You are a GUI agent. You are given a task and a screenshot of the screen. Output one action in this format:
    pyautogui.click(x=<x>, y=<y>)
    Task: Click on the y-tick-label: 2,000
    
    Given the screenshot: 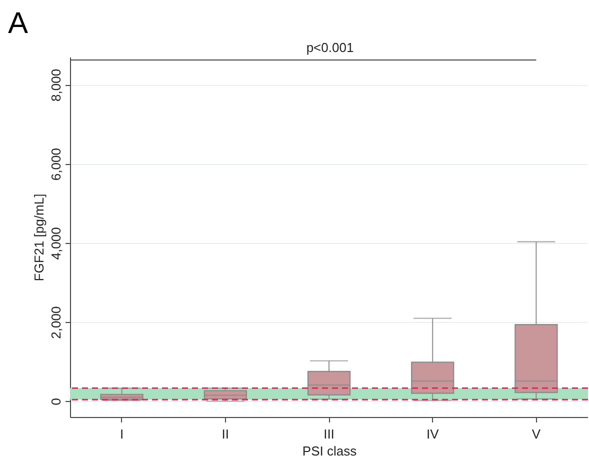 What is the action you would take?
    pyautogui.click(x=56, y=322)
    